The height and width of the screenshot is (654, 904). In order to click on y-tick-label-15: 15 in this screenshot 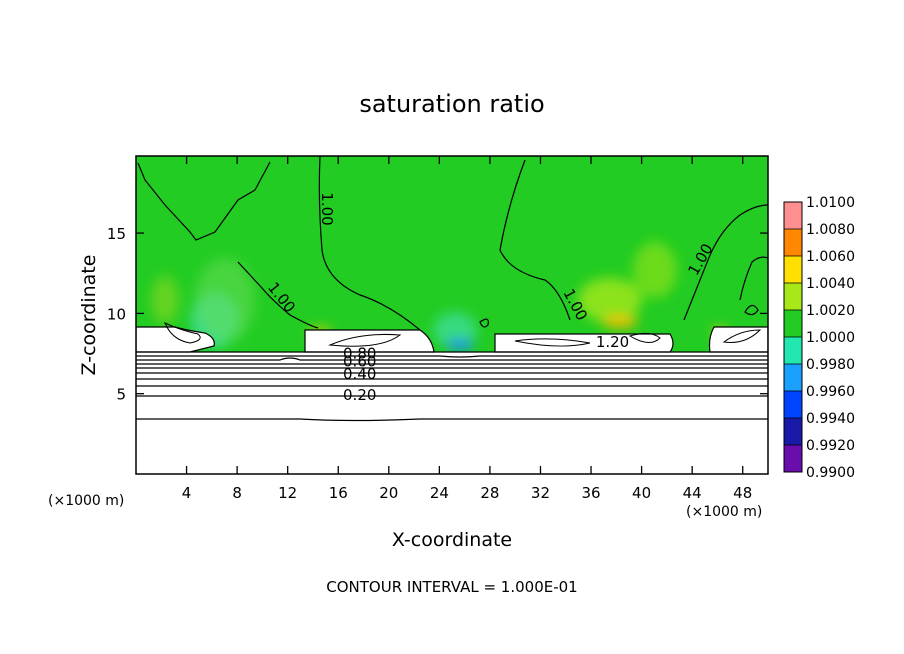, I will do `click(116, 234)`.